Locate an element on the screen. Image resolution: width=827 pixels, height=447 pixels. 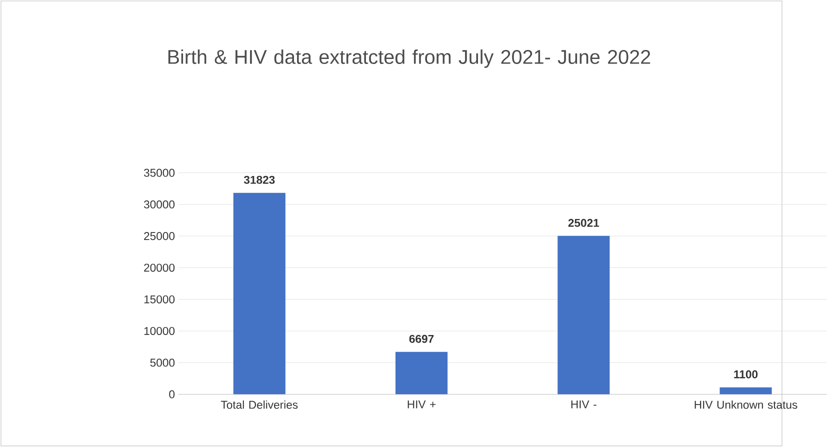
chart-title: Birth & HIV data extratcted from July 2021- June 2022 is located at coordinates (409, 59).